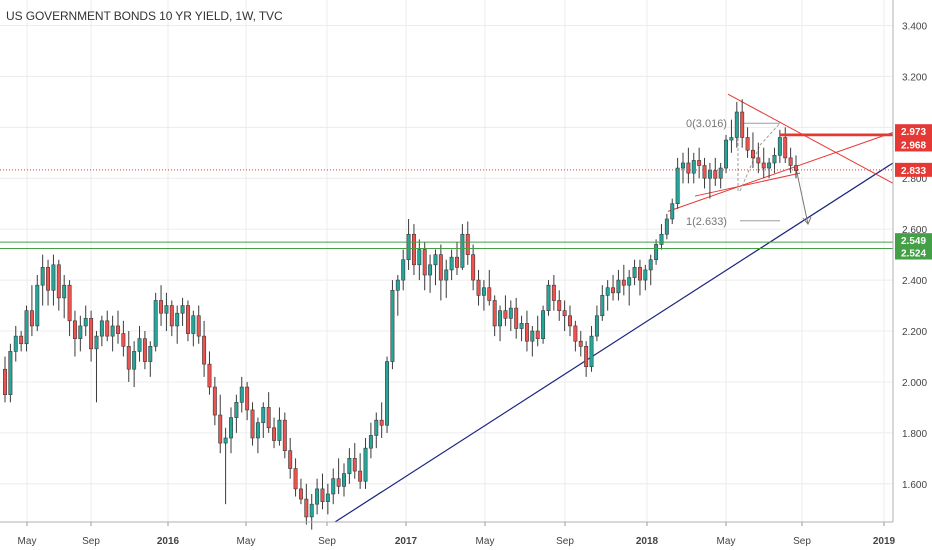 The height and width of the screenshot is (550, 932). What do you see at coordinates (913, 240) in the screenshot?
I see `price-badge-bg` at bounding box center [913, 240].